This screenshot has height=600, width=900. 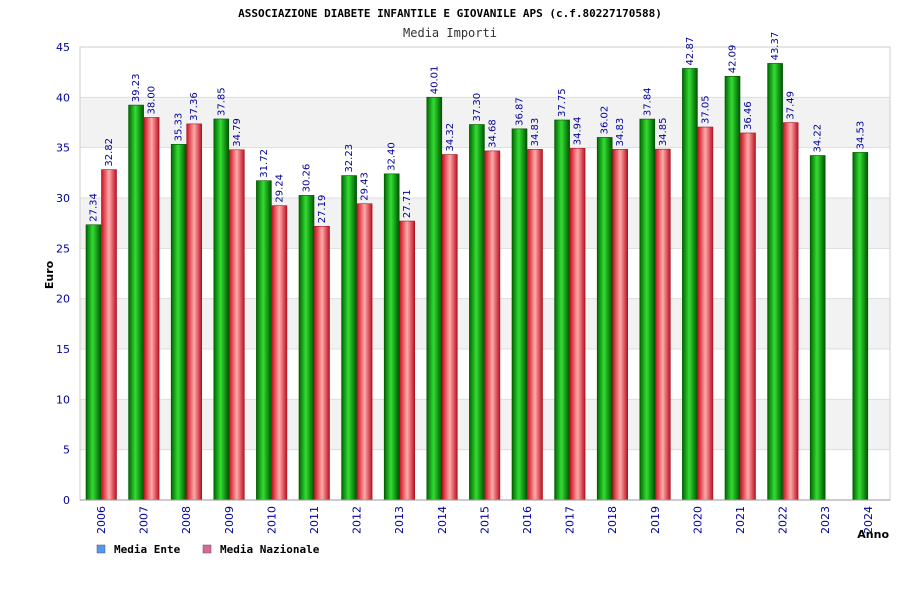 I want to click on x-tick-label-2020: 2020, so click(x=697, y=520).